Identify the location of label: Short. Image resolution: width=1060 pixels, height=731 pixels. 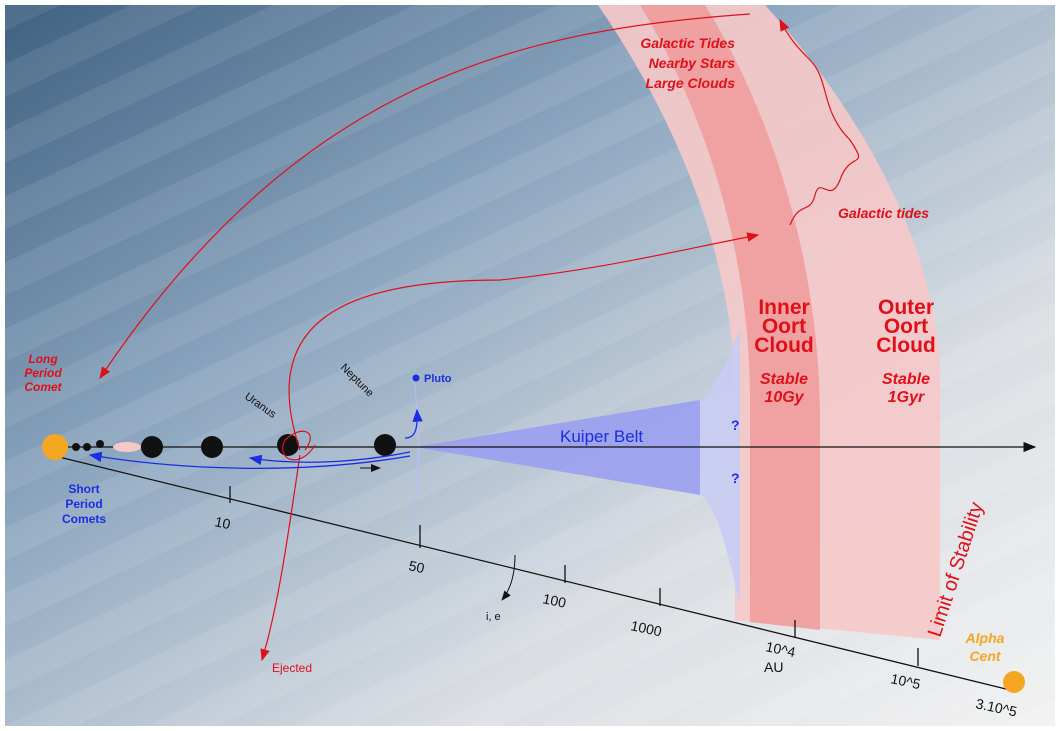
(83, 489).